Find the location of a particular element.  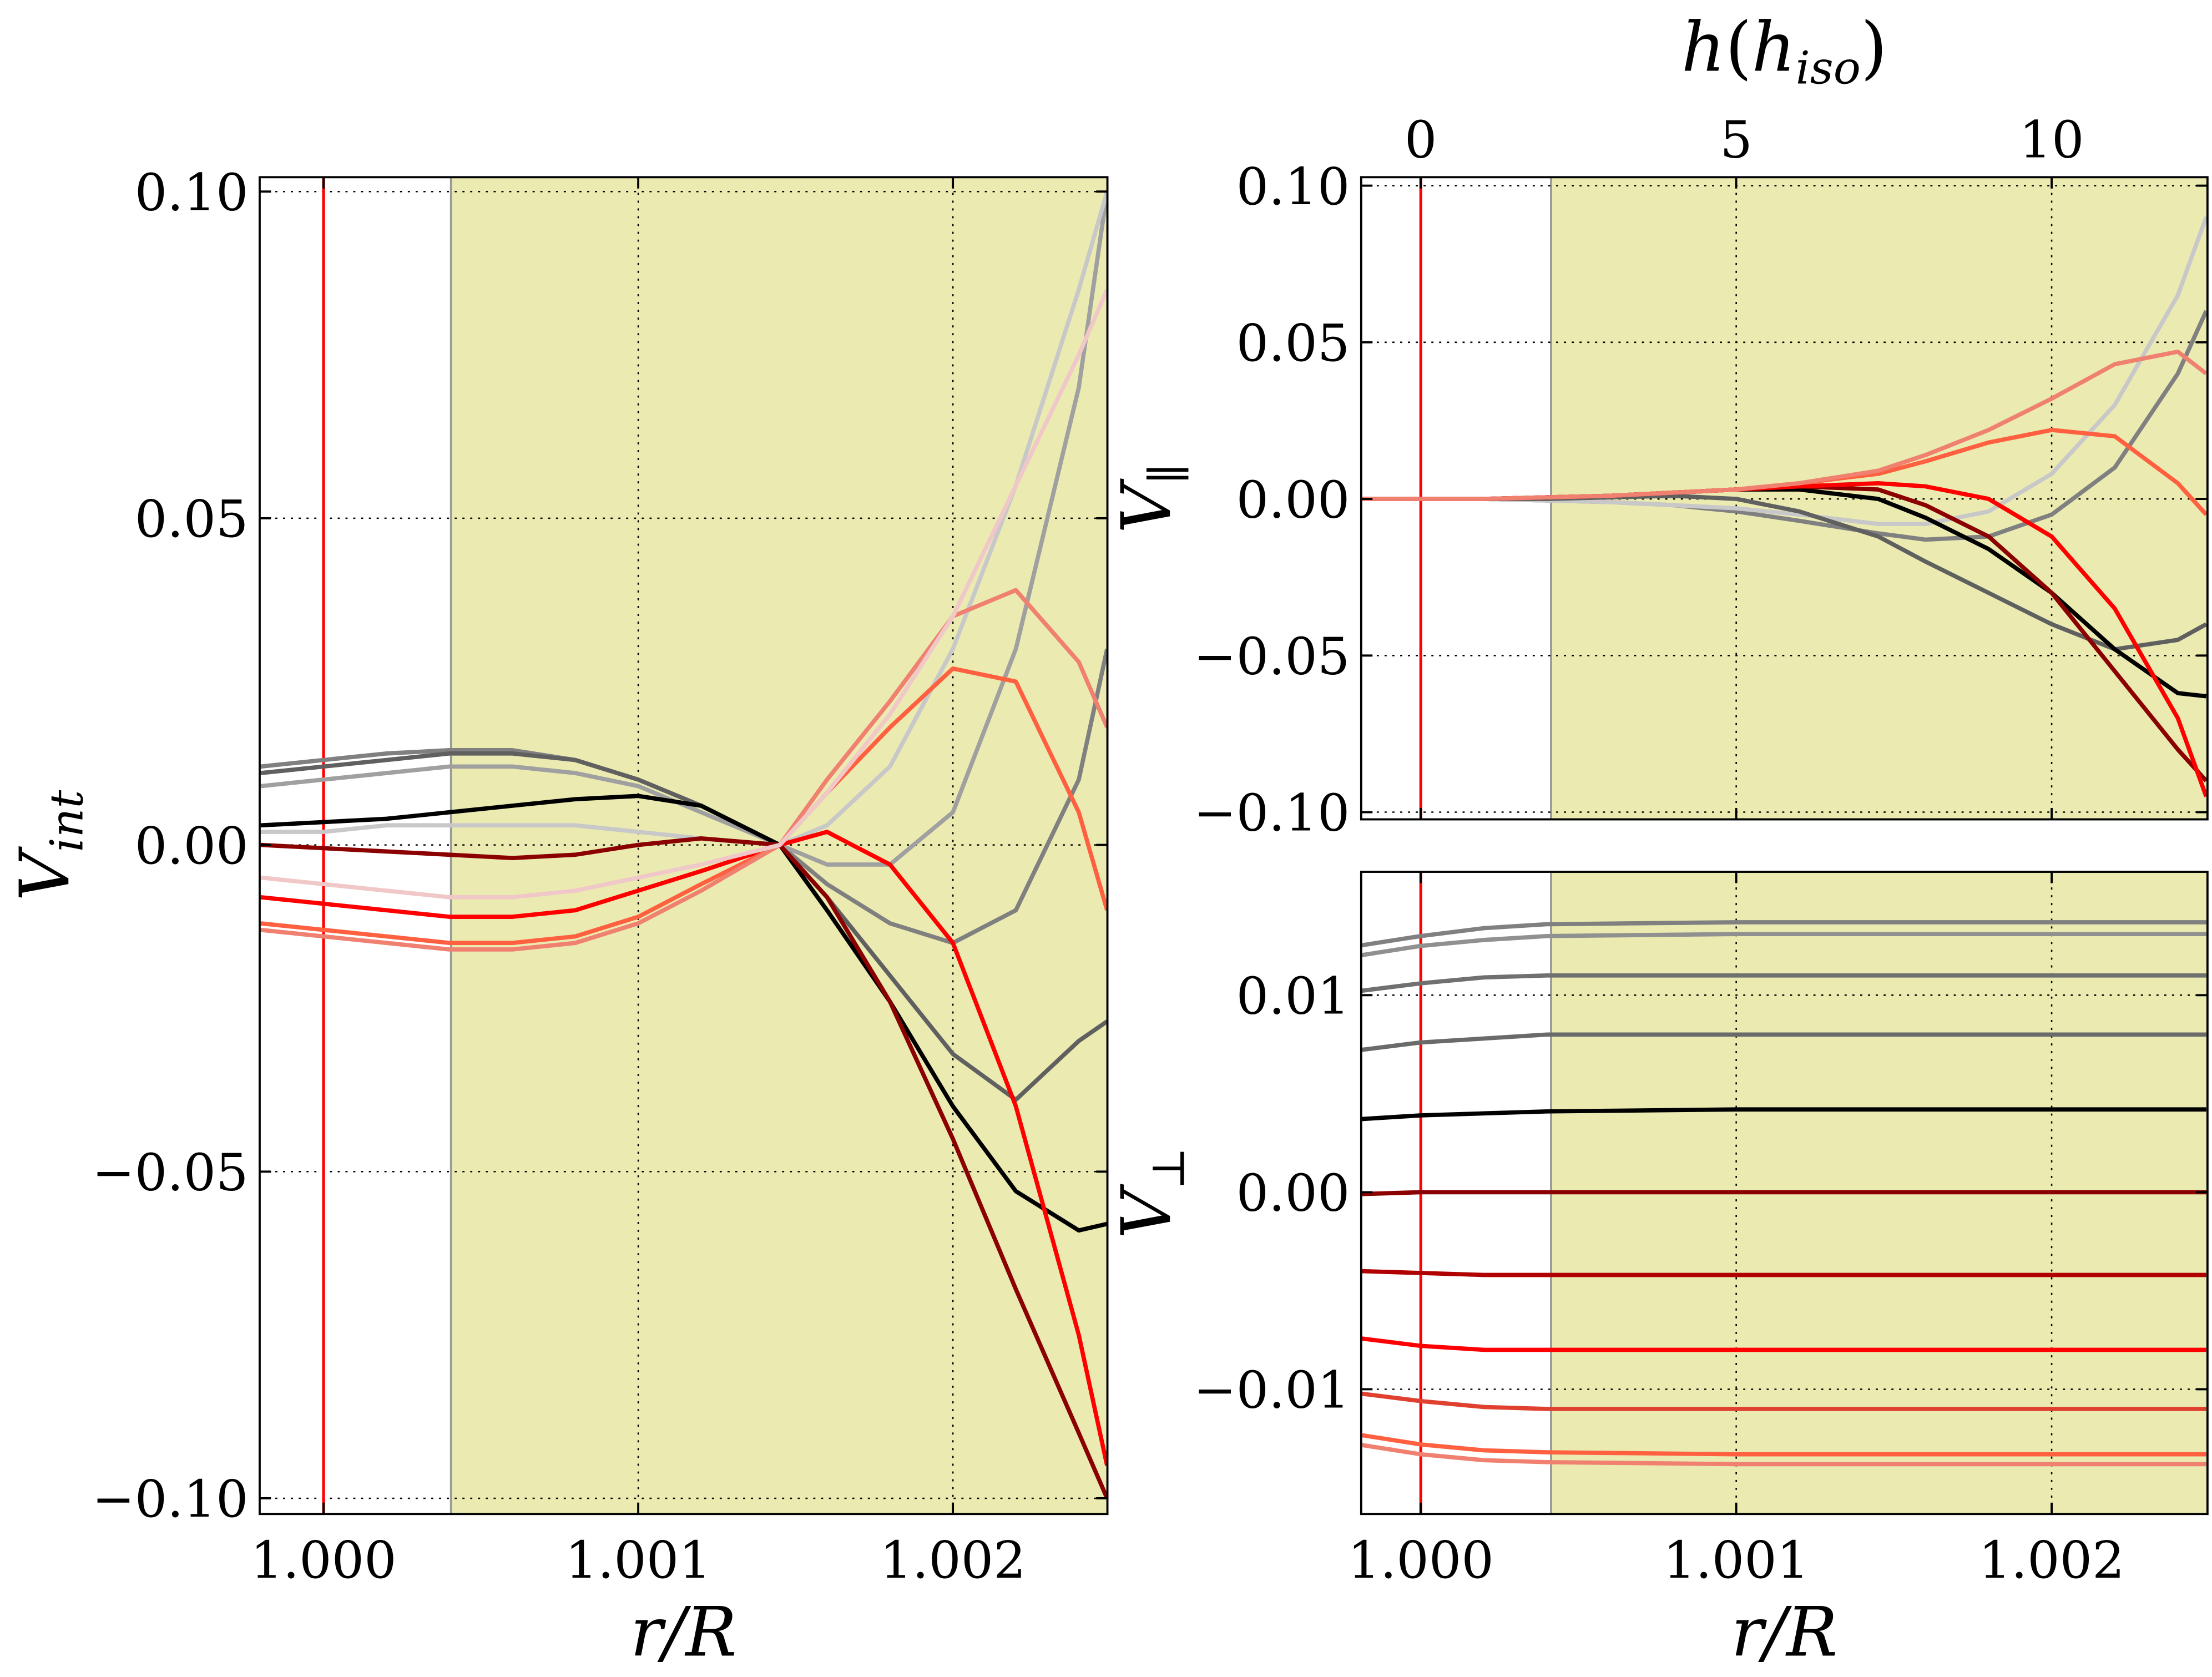

y-axis-label: V∥ is located at coordinates (1151, 498).